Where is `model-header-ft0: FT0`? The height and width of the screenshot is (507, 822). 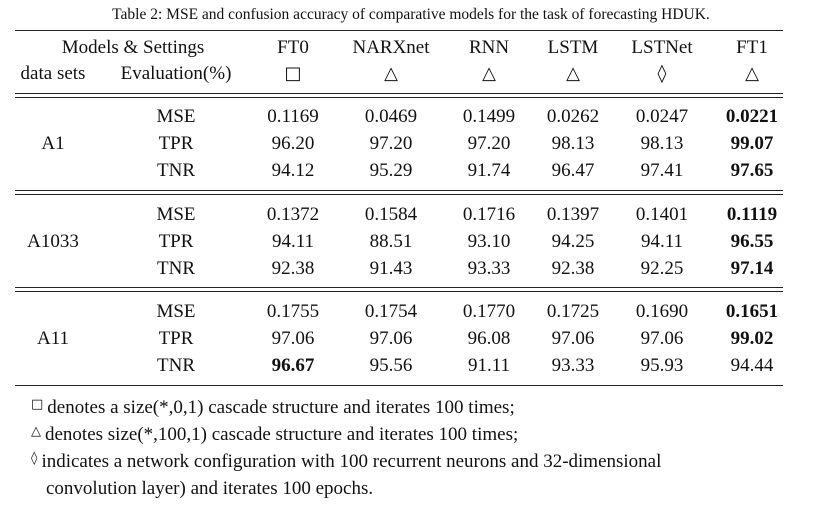 model-header-ft0: FT0 is located at coordinates (293, 47).